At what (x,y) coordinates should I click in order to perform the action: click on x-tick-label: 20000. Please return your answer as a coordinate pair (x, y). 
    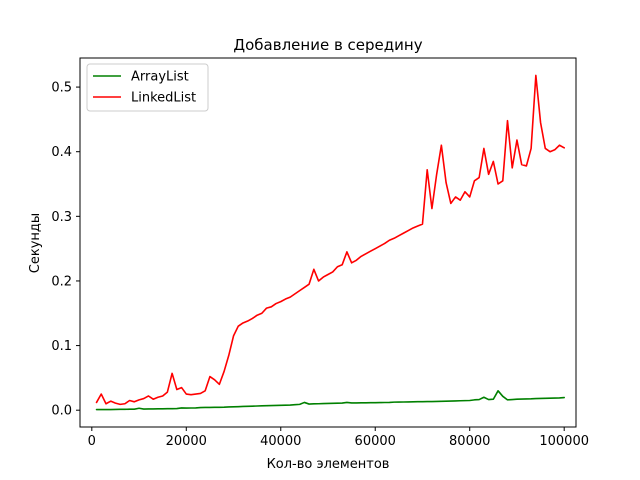
    Looking at the image, I should click on (186, 441).